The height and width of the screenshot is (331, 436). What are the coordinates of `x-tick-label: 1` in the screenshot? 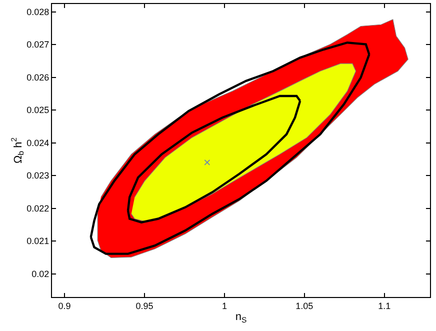 It's located at (224, 305).